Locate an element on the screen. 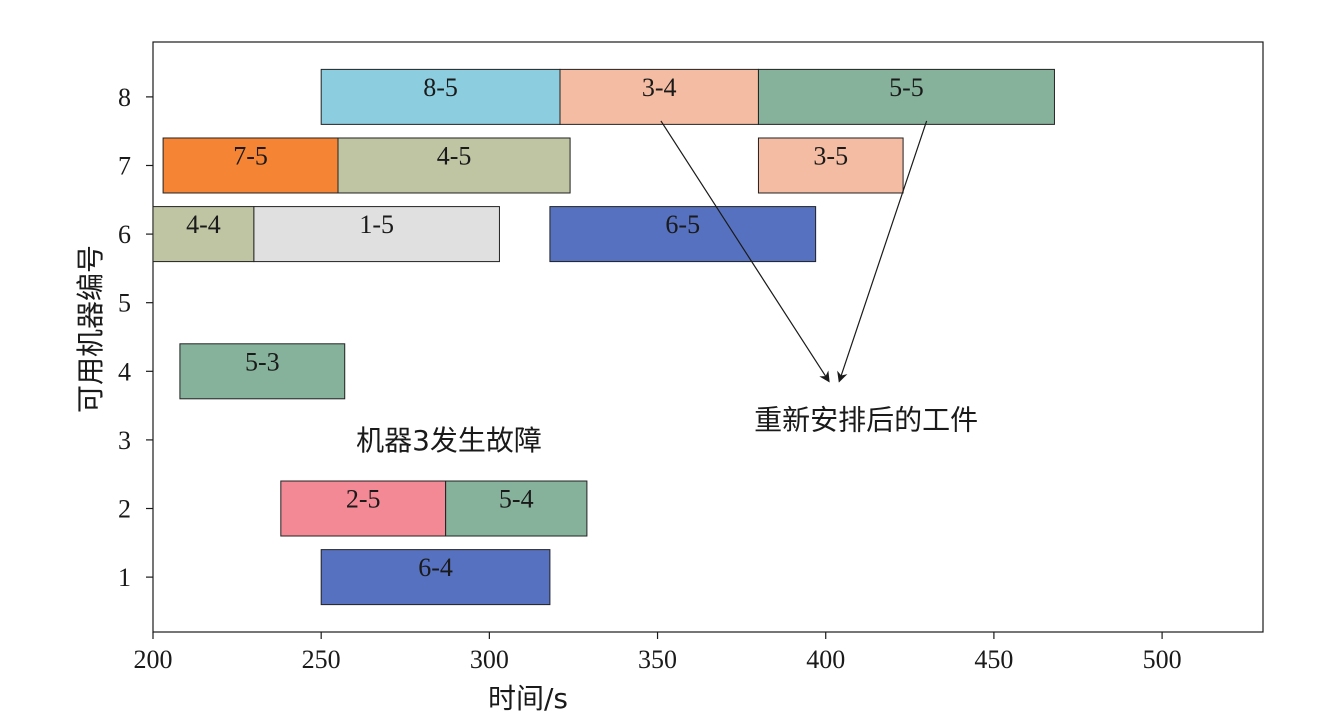 The height and width of the screenshot is (724, 1320). x-tick-label: 300 is located at coordinates (489, 659).